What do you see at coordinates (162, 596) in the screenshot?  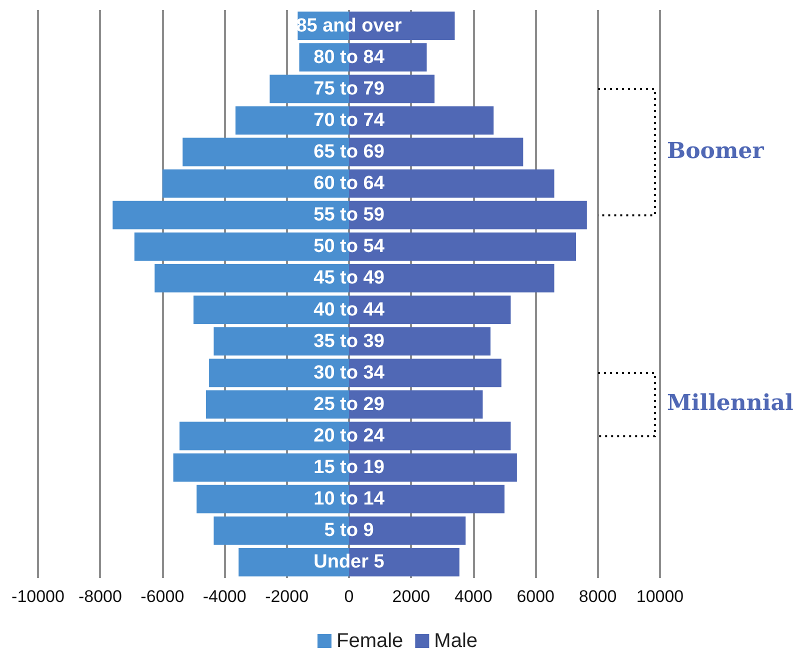 I see `x-tick-label: -6000` at bounding box center [162, 596].